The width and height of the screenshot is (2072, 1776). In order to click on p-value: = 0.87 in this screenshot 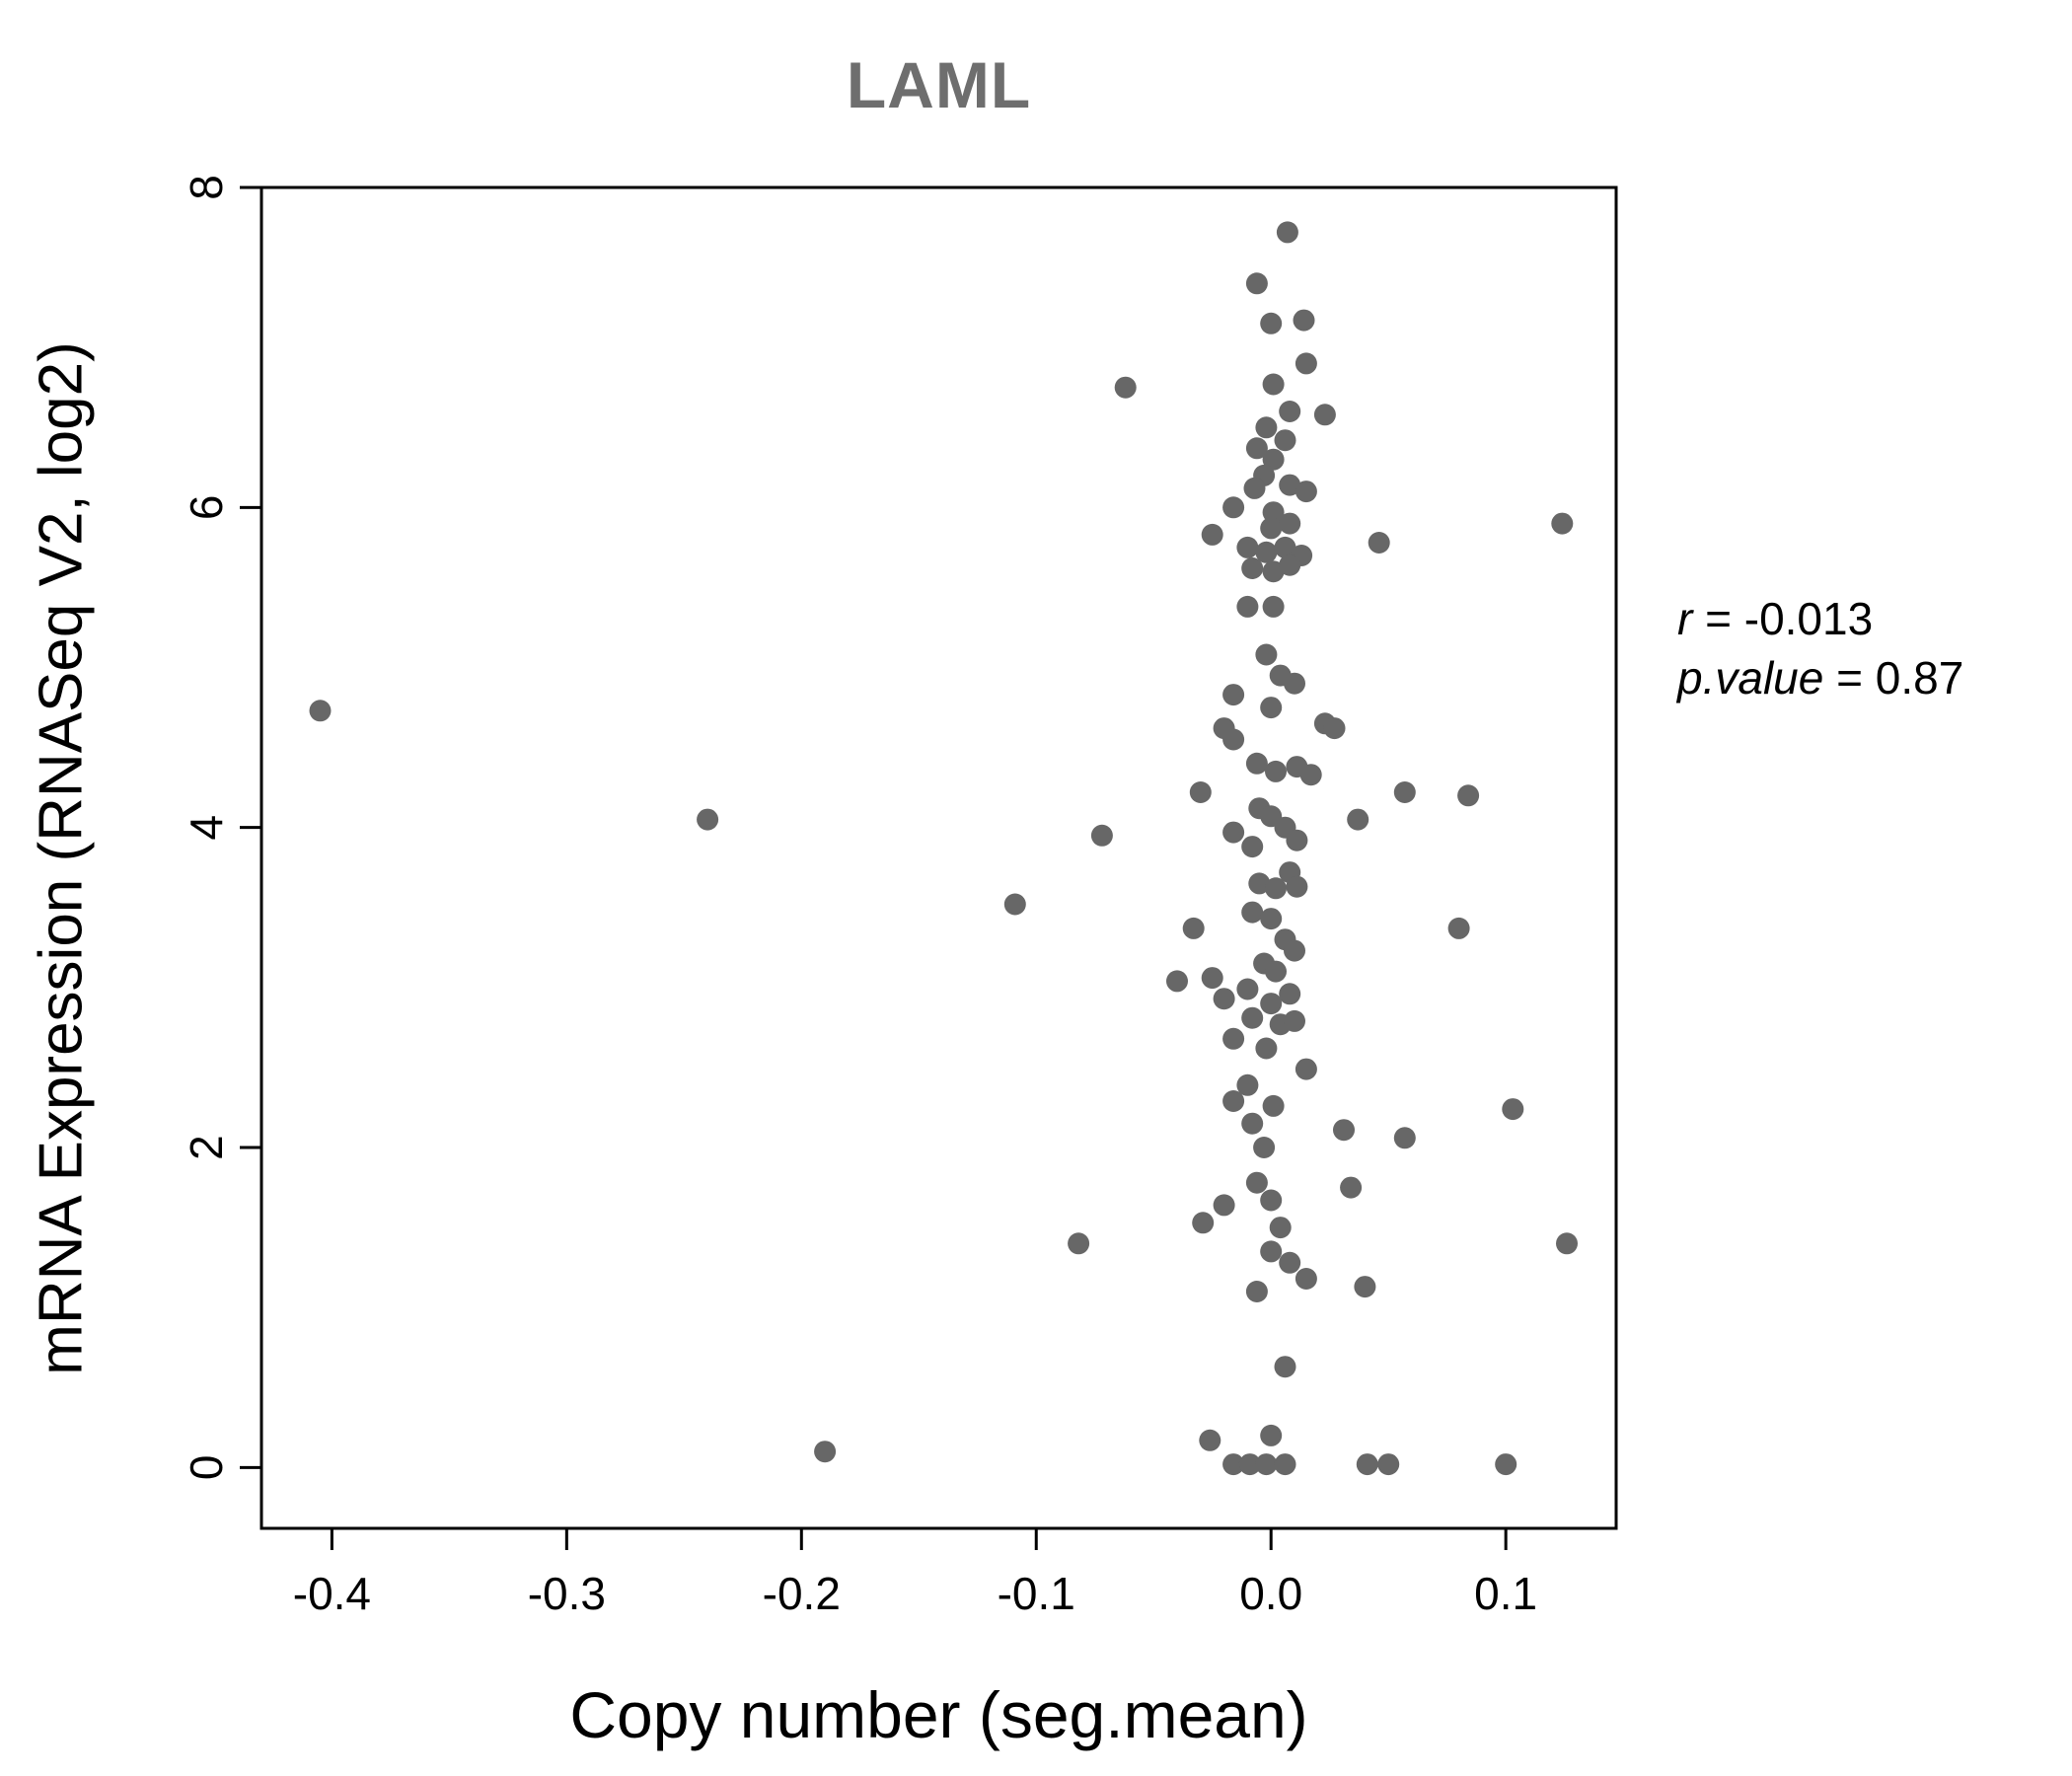, I will do `click(1894, 677)`.